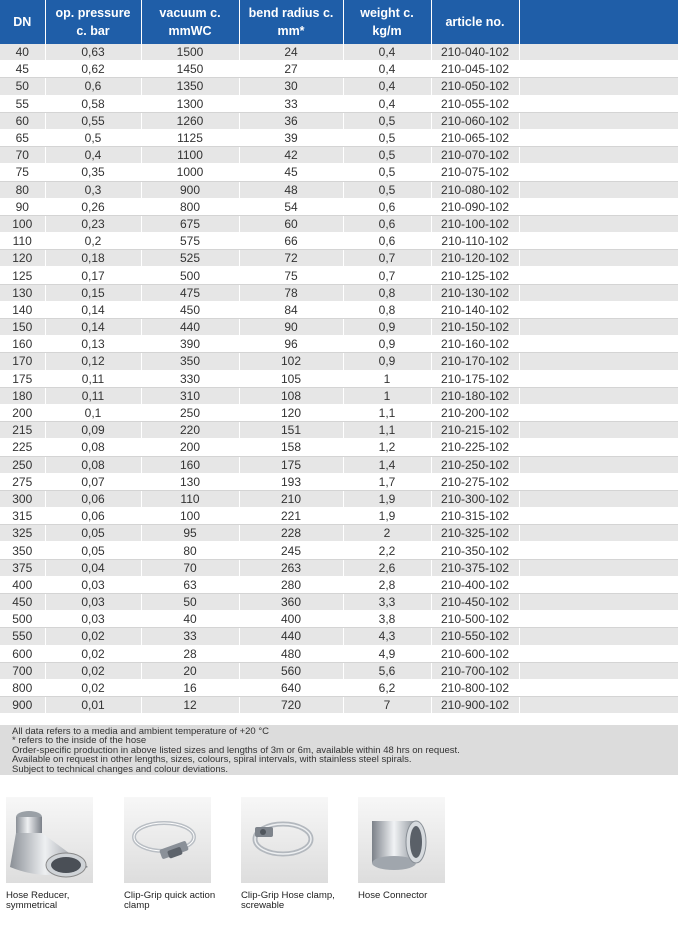  Describe the element at coordinates (190, 310) in the screenshot. I see `cell-vacuum: 450` at that location.